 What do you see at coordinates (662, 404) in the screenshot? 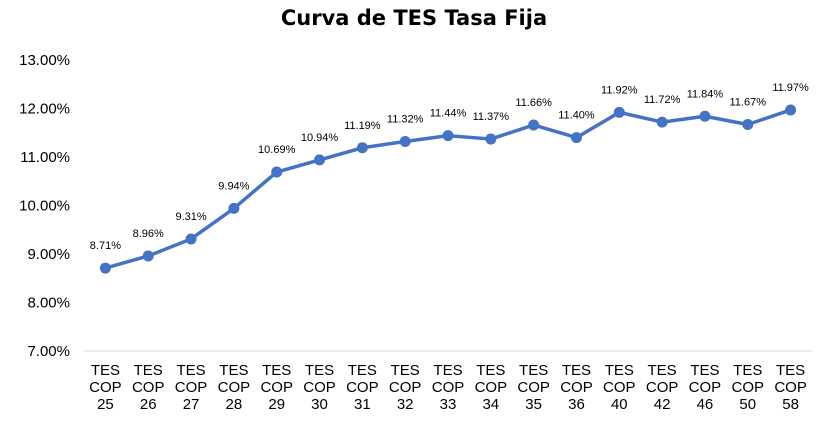
I see `x-tick-label: 42` at bounding box center [662, 404].